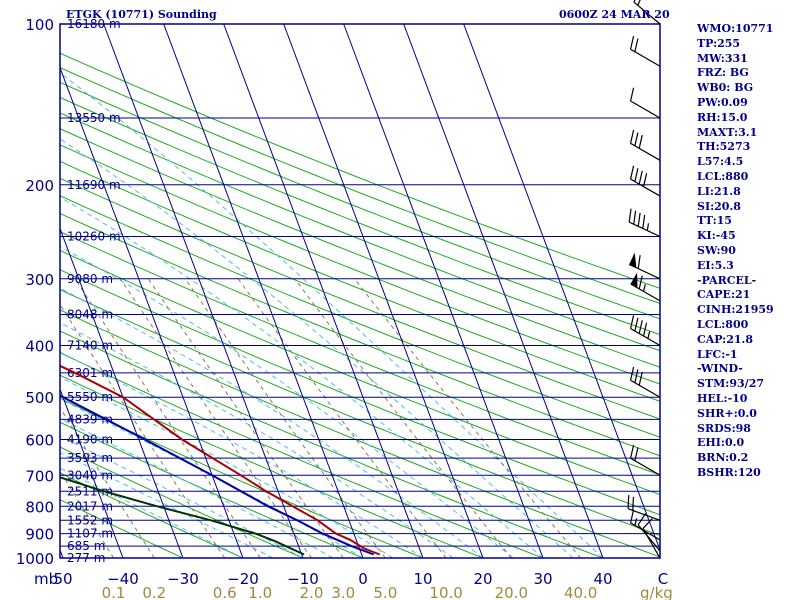 This screenshot has height=600, width=800. Describe the element at coordinates (580, 592) in the screenshot. I see `mixing-ratio-label: 40.0` at that location.